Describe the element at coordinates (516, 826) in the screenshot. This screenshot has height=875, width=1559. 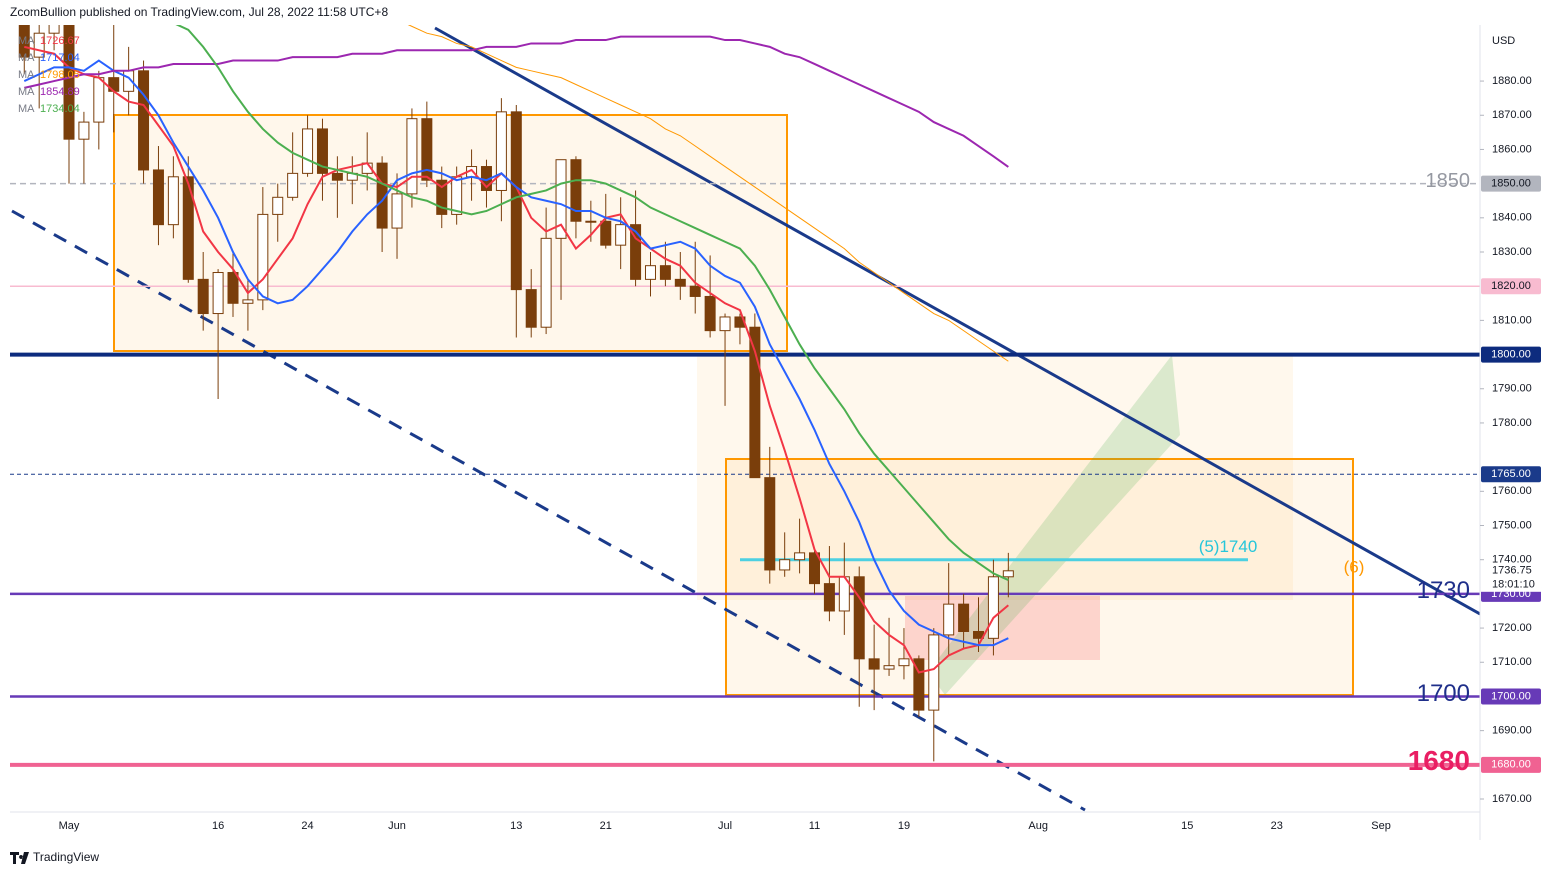
I see `x-tick-label: 13` at that location.